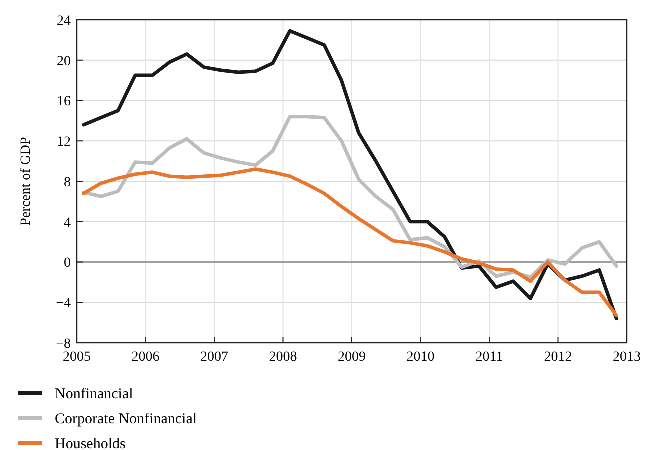 The image size is (652, 450). I want to click on x-tick-label: 2013, so click(627, 357).